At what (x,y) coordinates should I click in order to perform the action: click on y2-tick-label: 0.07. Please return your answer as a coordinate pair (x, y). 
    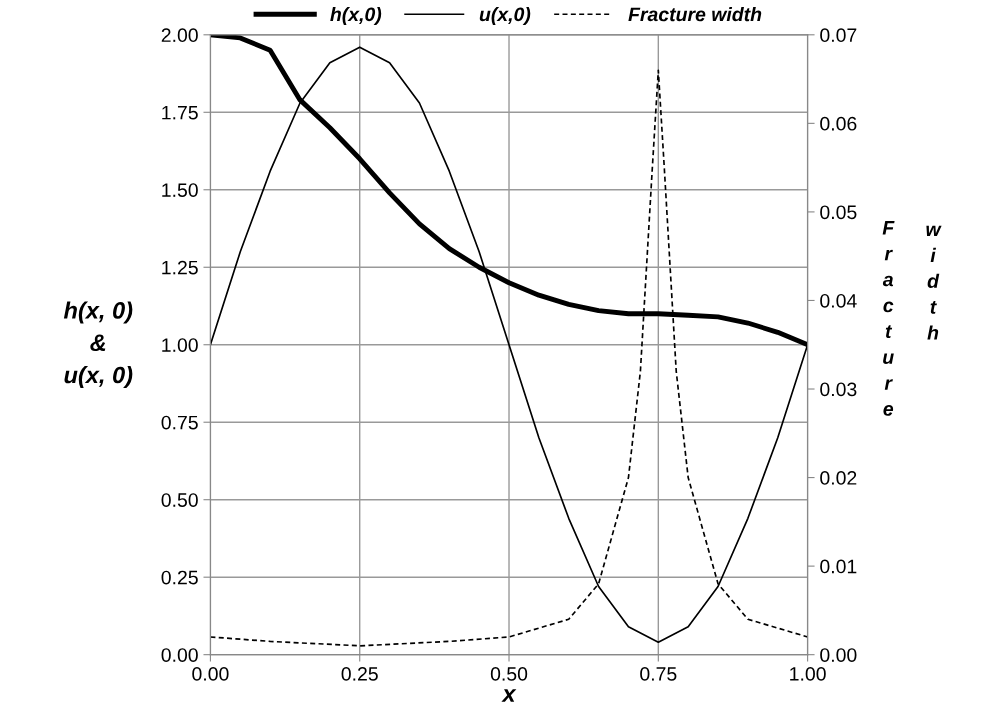
    Looking at the image, I should click on (838, 35).